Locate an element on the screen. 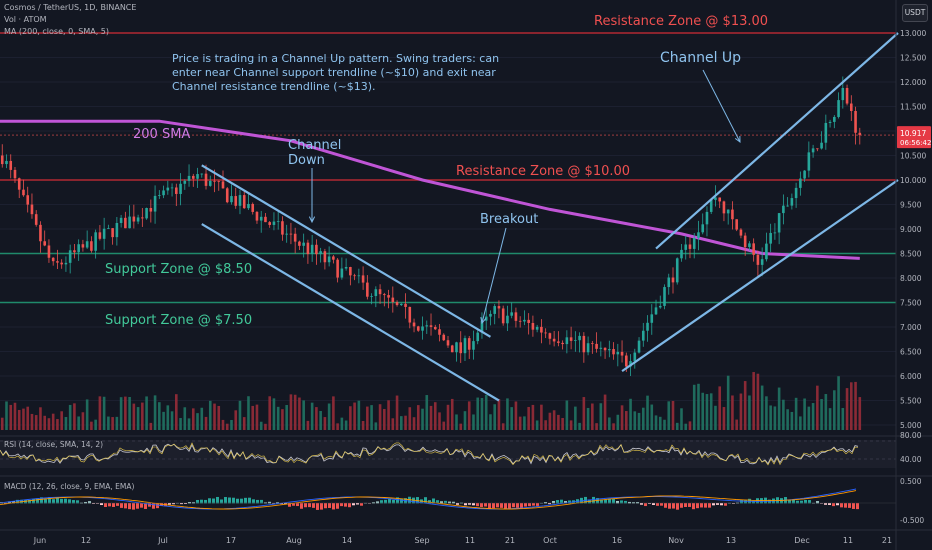  volume-legend: Vol · ATOM is located at coordinates (25, 19).